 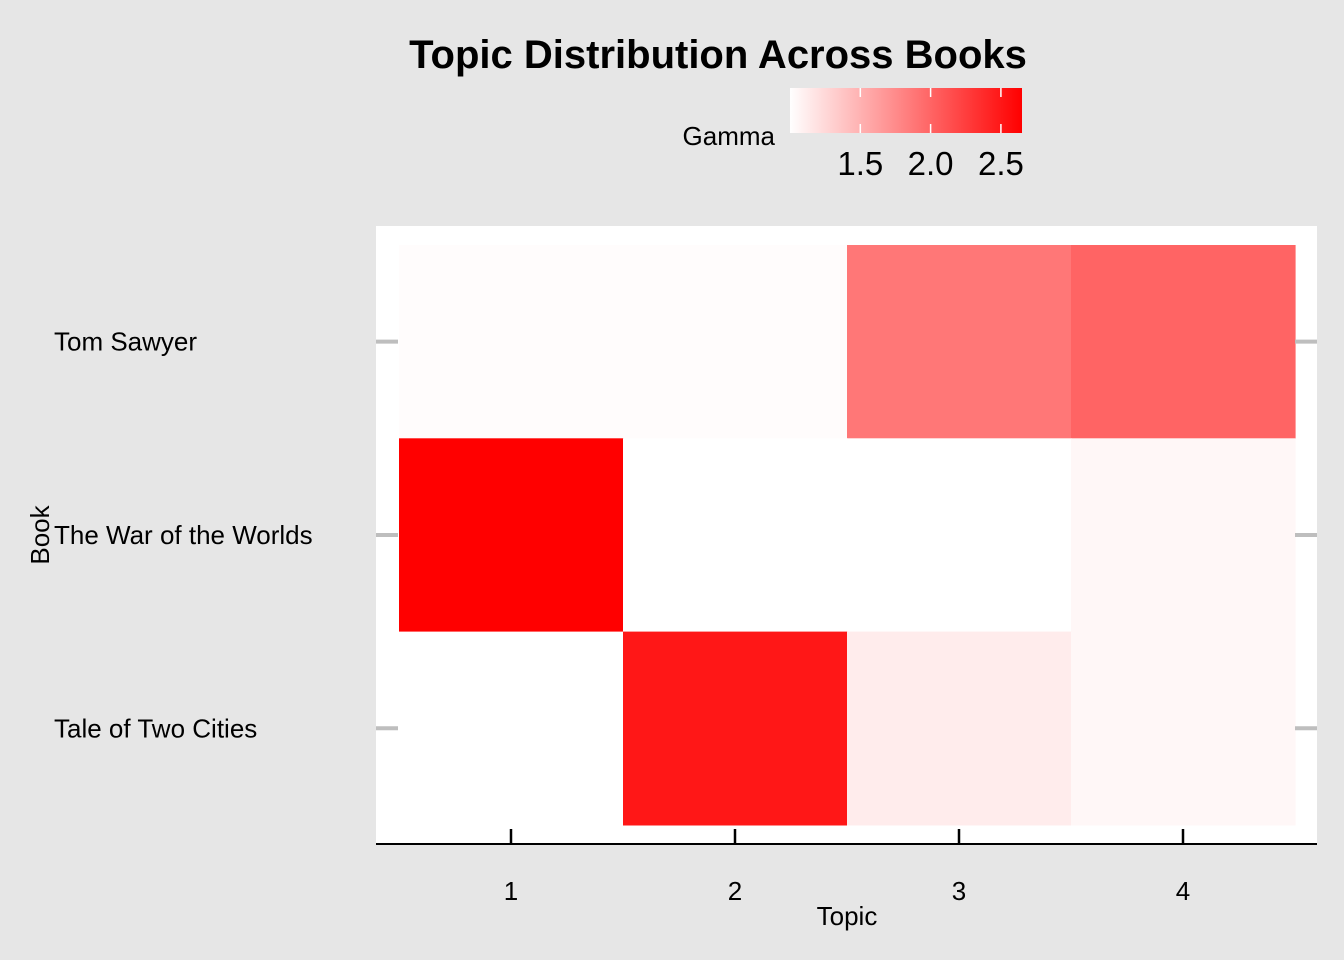 I want to click on y-tick-label: Tom Sawyer, so click(x=125, y=342).